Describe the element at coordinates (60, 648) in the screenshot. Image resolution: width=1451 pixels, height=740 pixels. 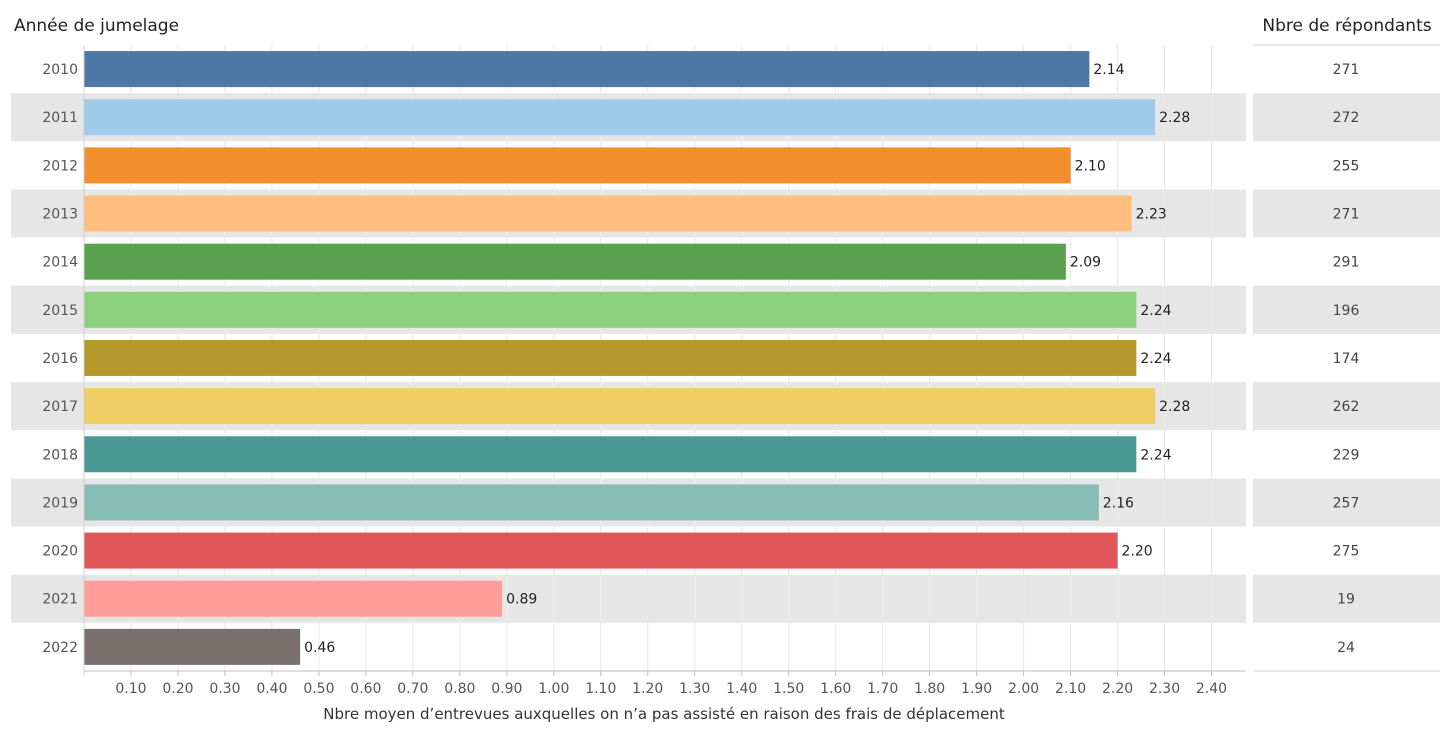
I see `year-label: 2022` at that location.